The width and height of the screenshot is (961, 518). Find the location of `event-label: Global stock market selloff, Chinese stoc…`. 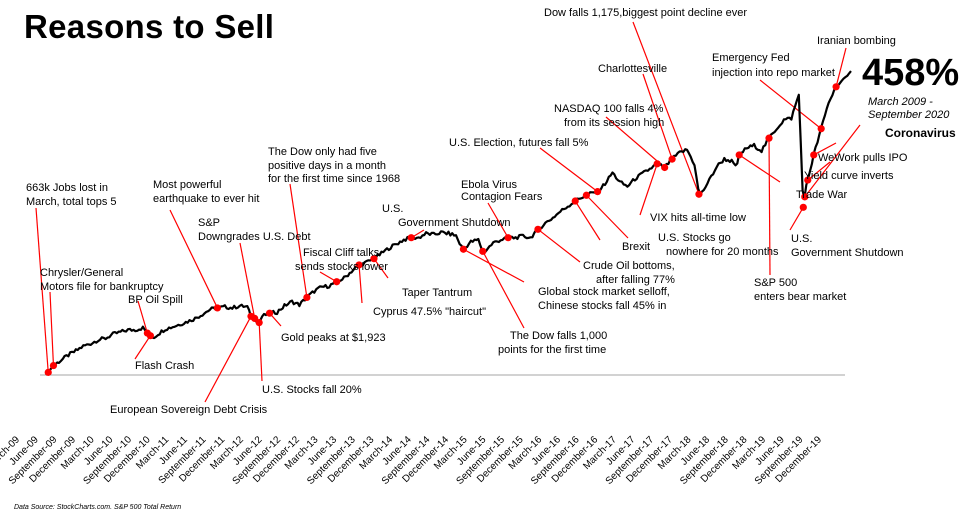

event-label: Global stock market selloff, Chinese stoc… is located at coordinates (604, 299).